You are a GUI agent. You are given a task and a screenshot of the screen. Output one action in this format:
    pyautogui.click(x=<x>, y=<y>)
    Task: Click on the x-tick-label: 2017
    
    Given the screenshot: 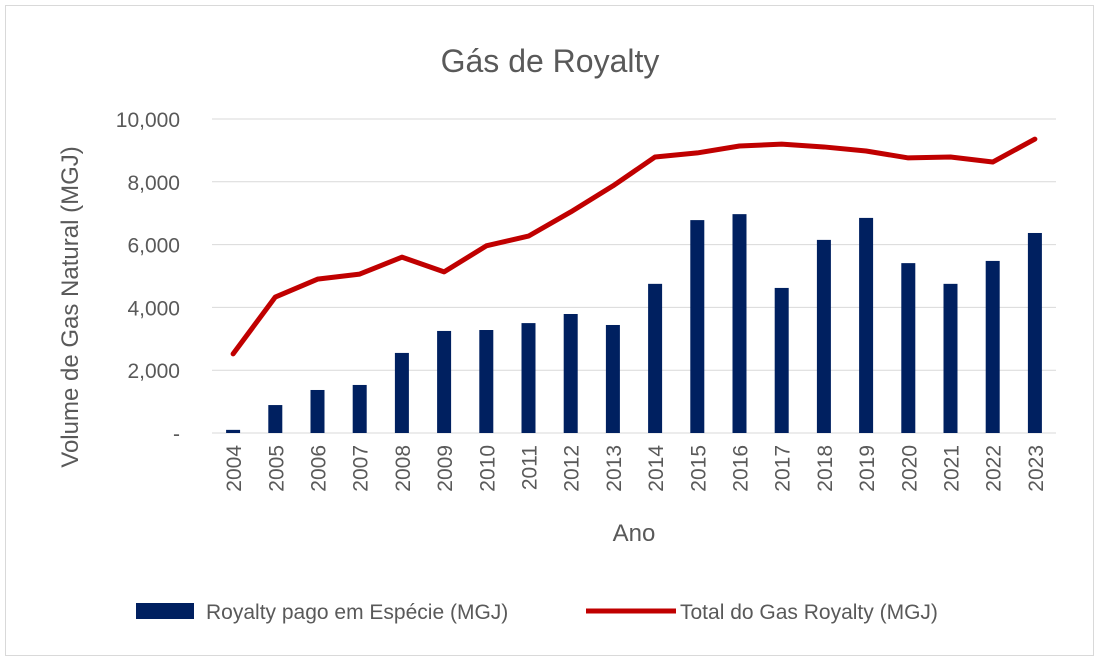 What is the action you would take?
    pyautogui.click(x=783, y=468)
    